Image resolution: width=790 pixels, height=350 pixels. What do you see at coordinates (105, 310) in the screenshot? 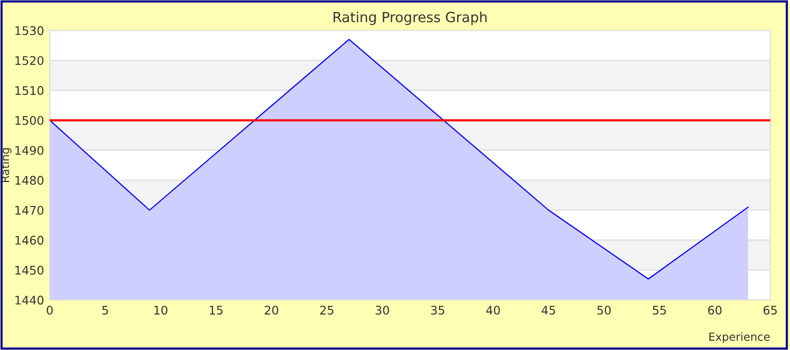
I see `x-tick-label: 5` at bounding box center [105, 310].